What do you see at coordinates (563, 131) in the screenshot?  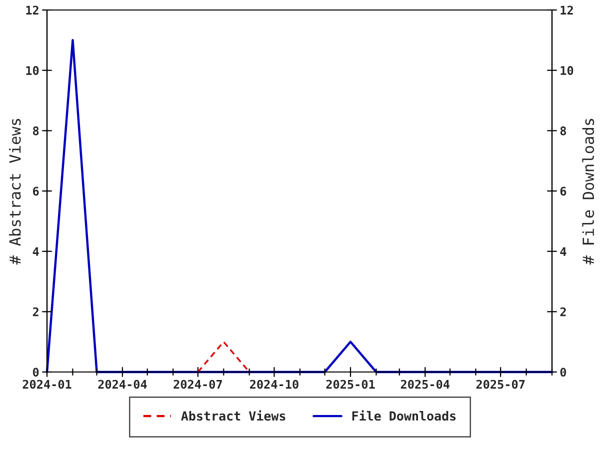 I see `y2-tick-label: 8` at bounding box center [563, 131].